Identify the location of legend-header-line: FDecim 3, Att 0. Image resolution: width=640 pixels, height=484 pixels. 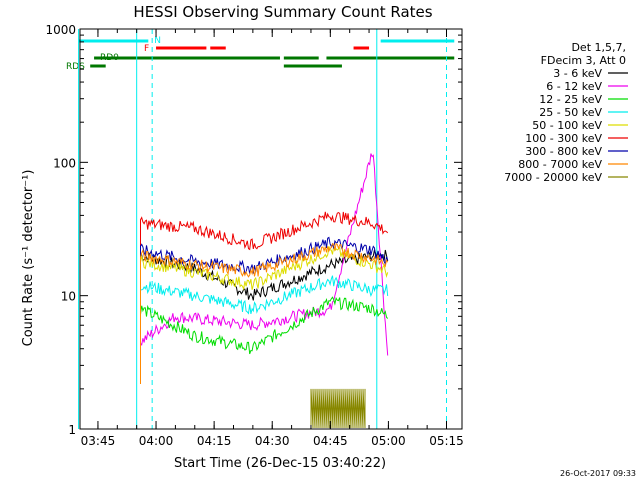
(583, 60).